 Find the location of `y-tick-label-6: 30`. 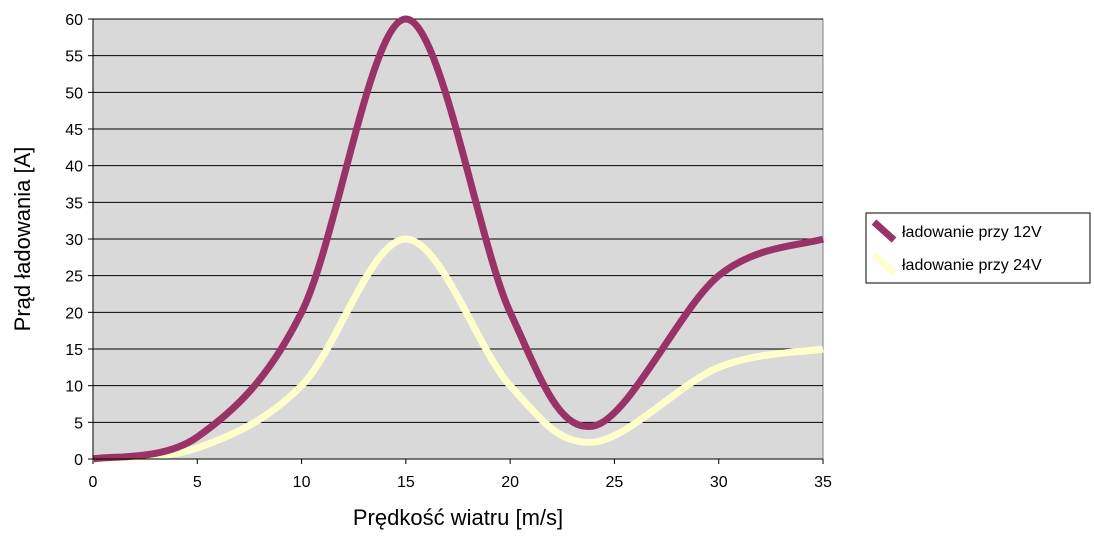

y-tick-label-6: 30 is located at coordinates (74, 240).